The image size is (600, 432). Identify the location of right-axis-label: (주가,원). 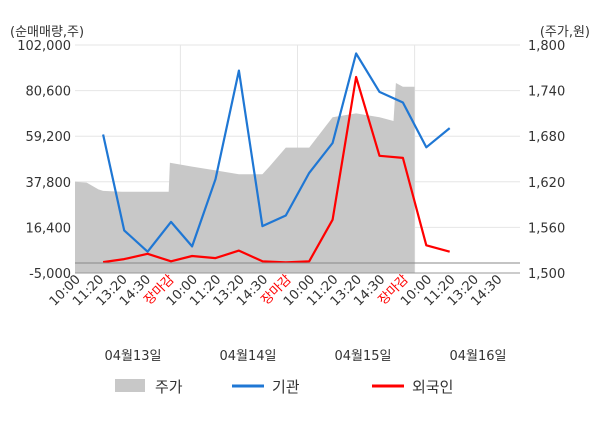
(565, 32).